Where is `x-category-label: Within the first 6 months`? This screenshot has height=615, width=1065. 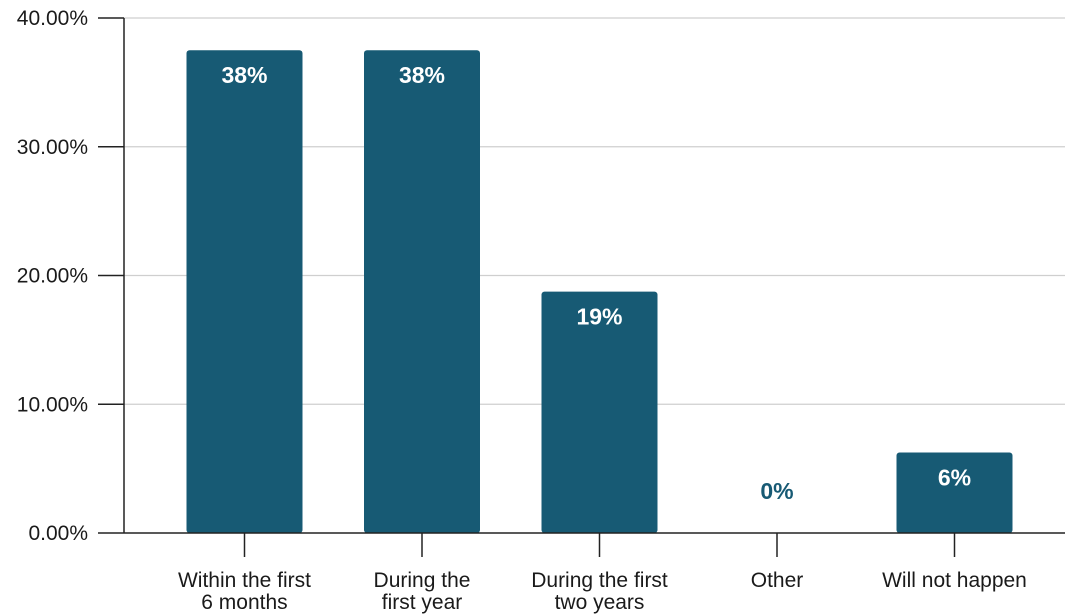
x-category-label: Within the first 6 months is located at coordinates (244, 591).